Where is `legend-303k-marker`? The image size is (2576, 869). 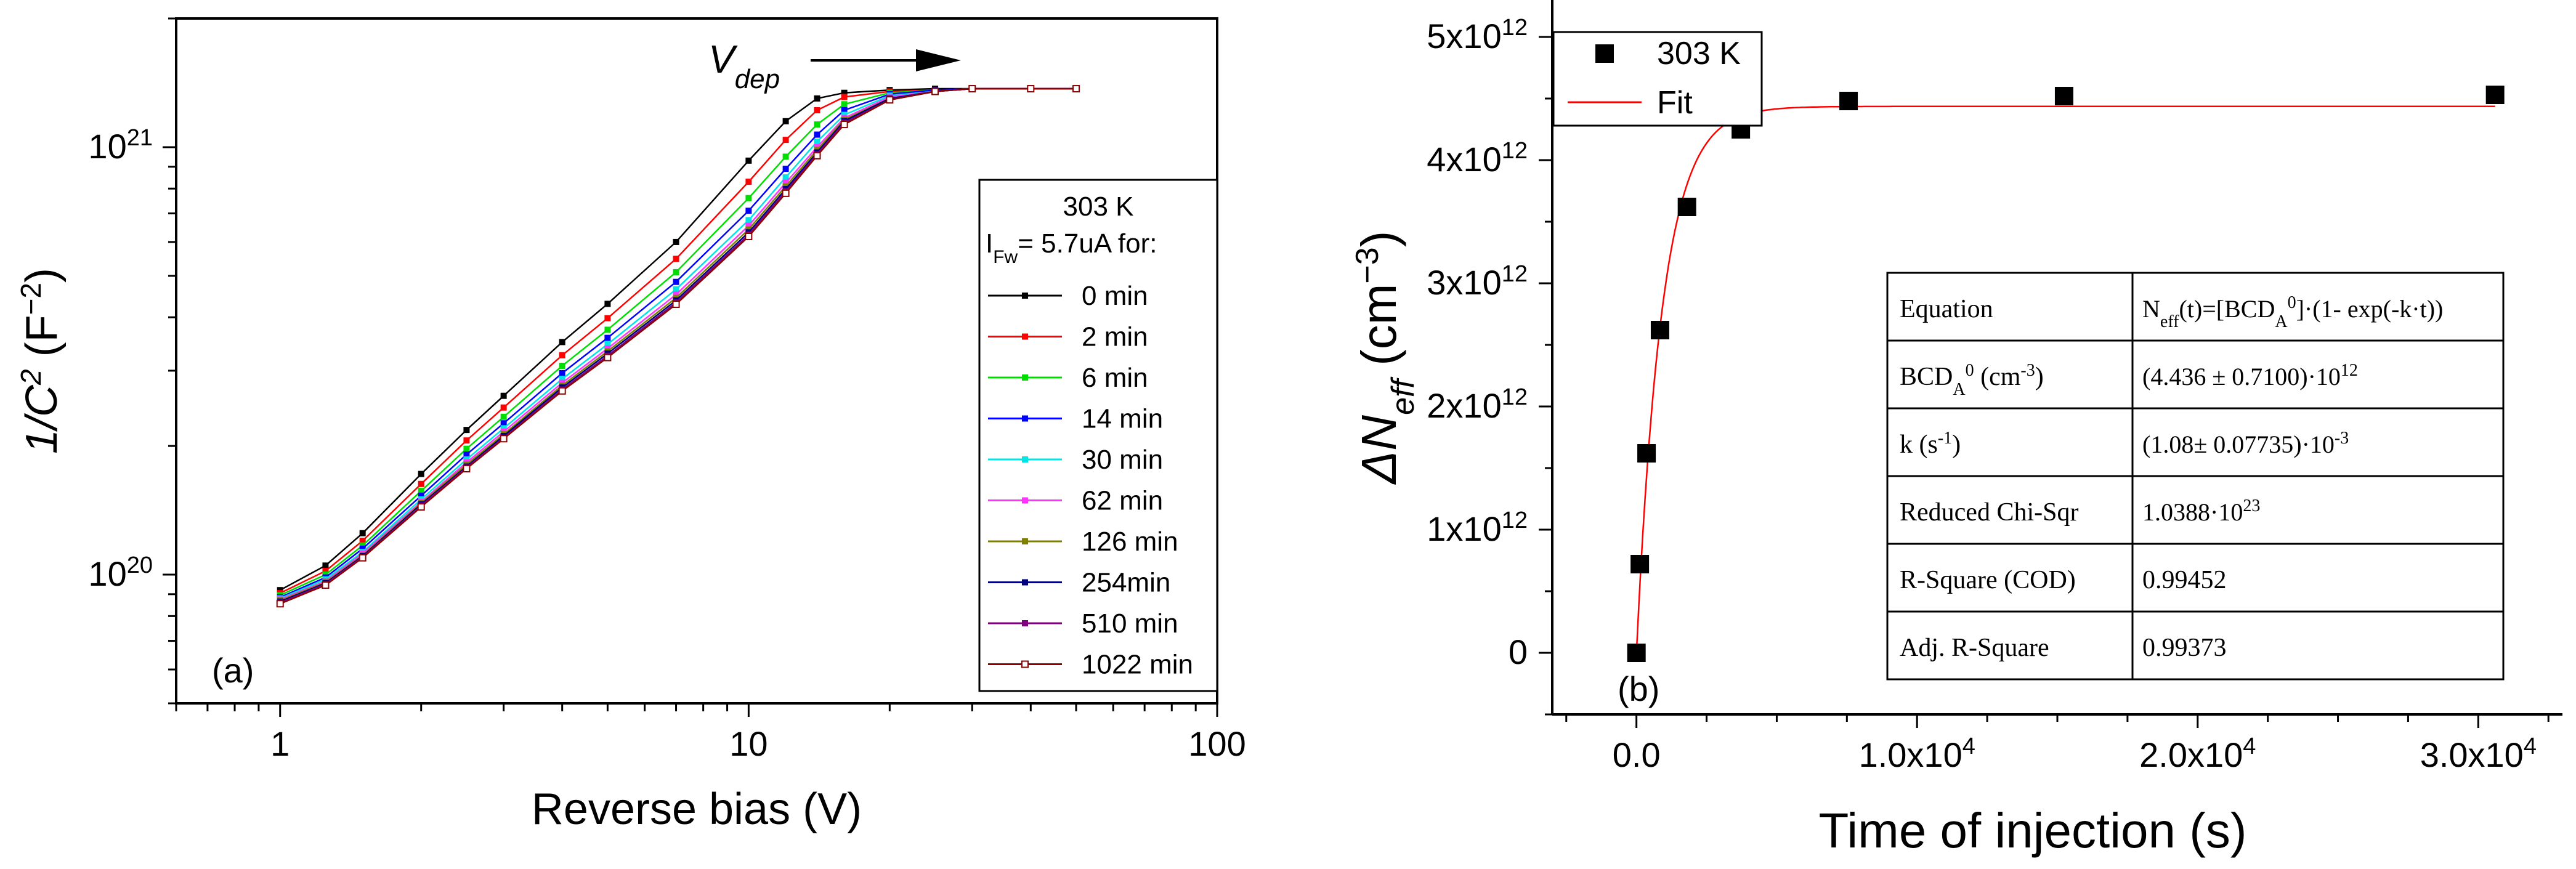
legend-303k-marker is located at coordinates (1604, 53).